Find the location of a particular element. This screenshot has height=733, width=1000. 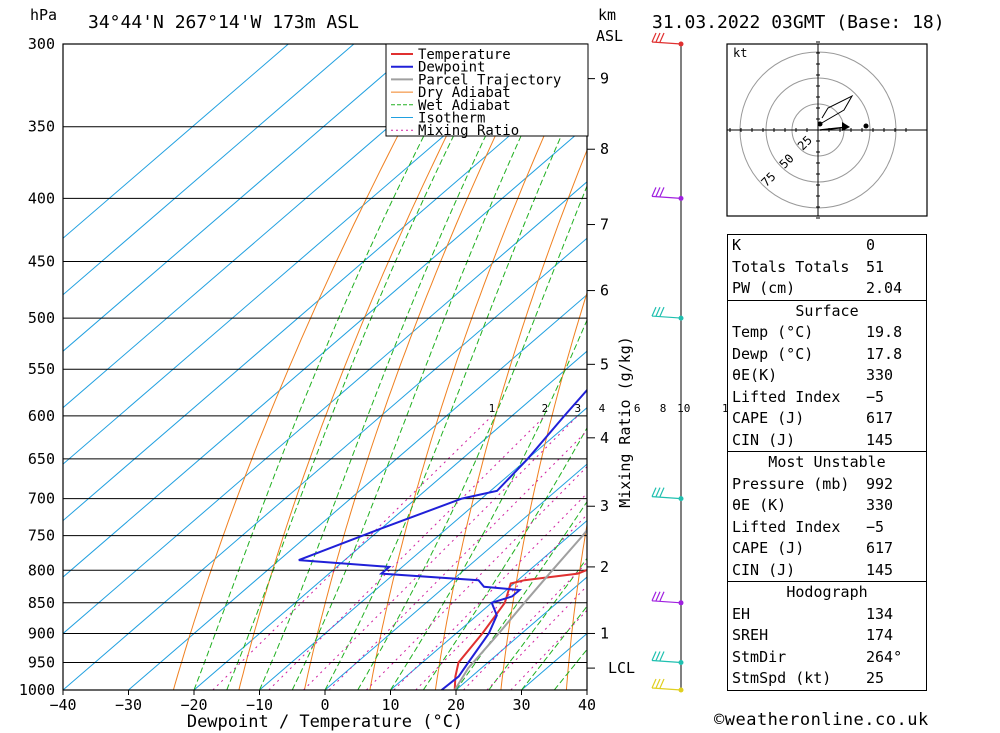

height-tick-label: 1 is located at coordinates (604, 633).